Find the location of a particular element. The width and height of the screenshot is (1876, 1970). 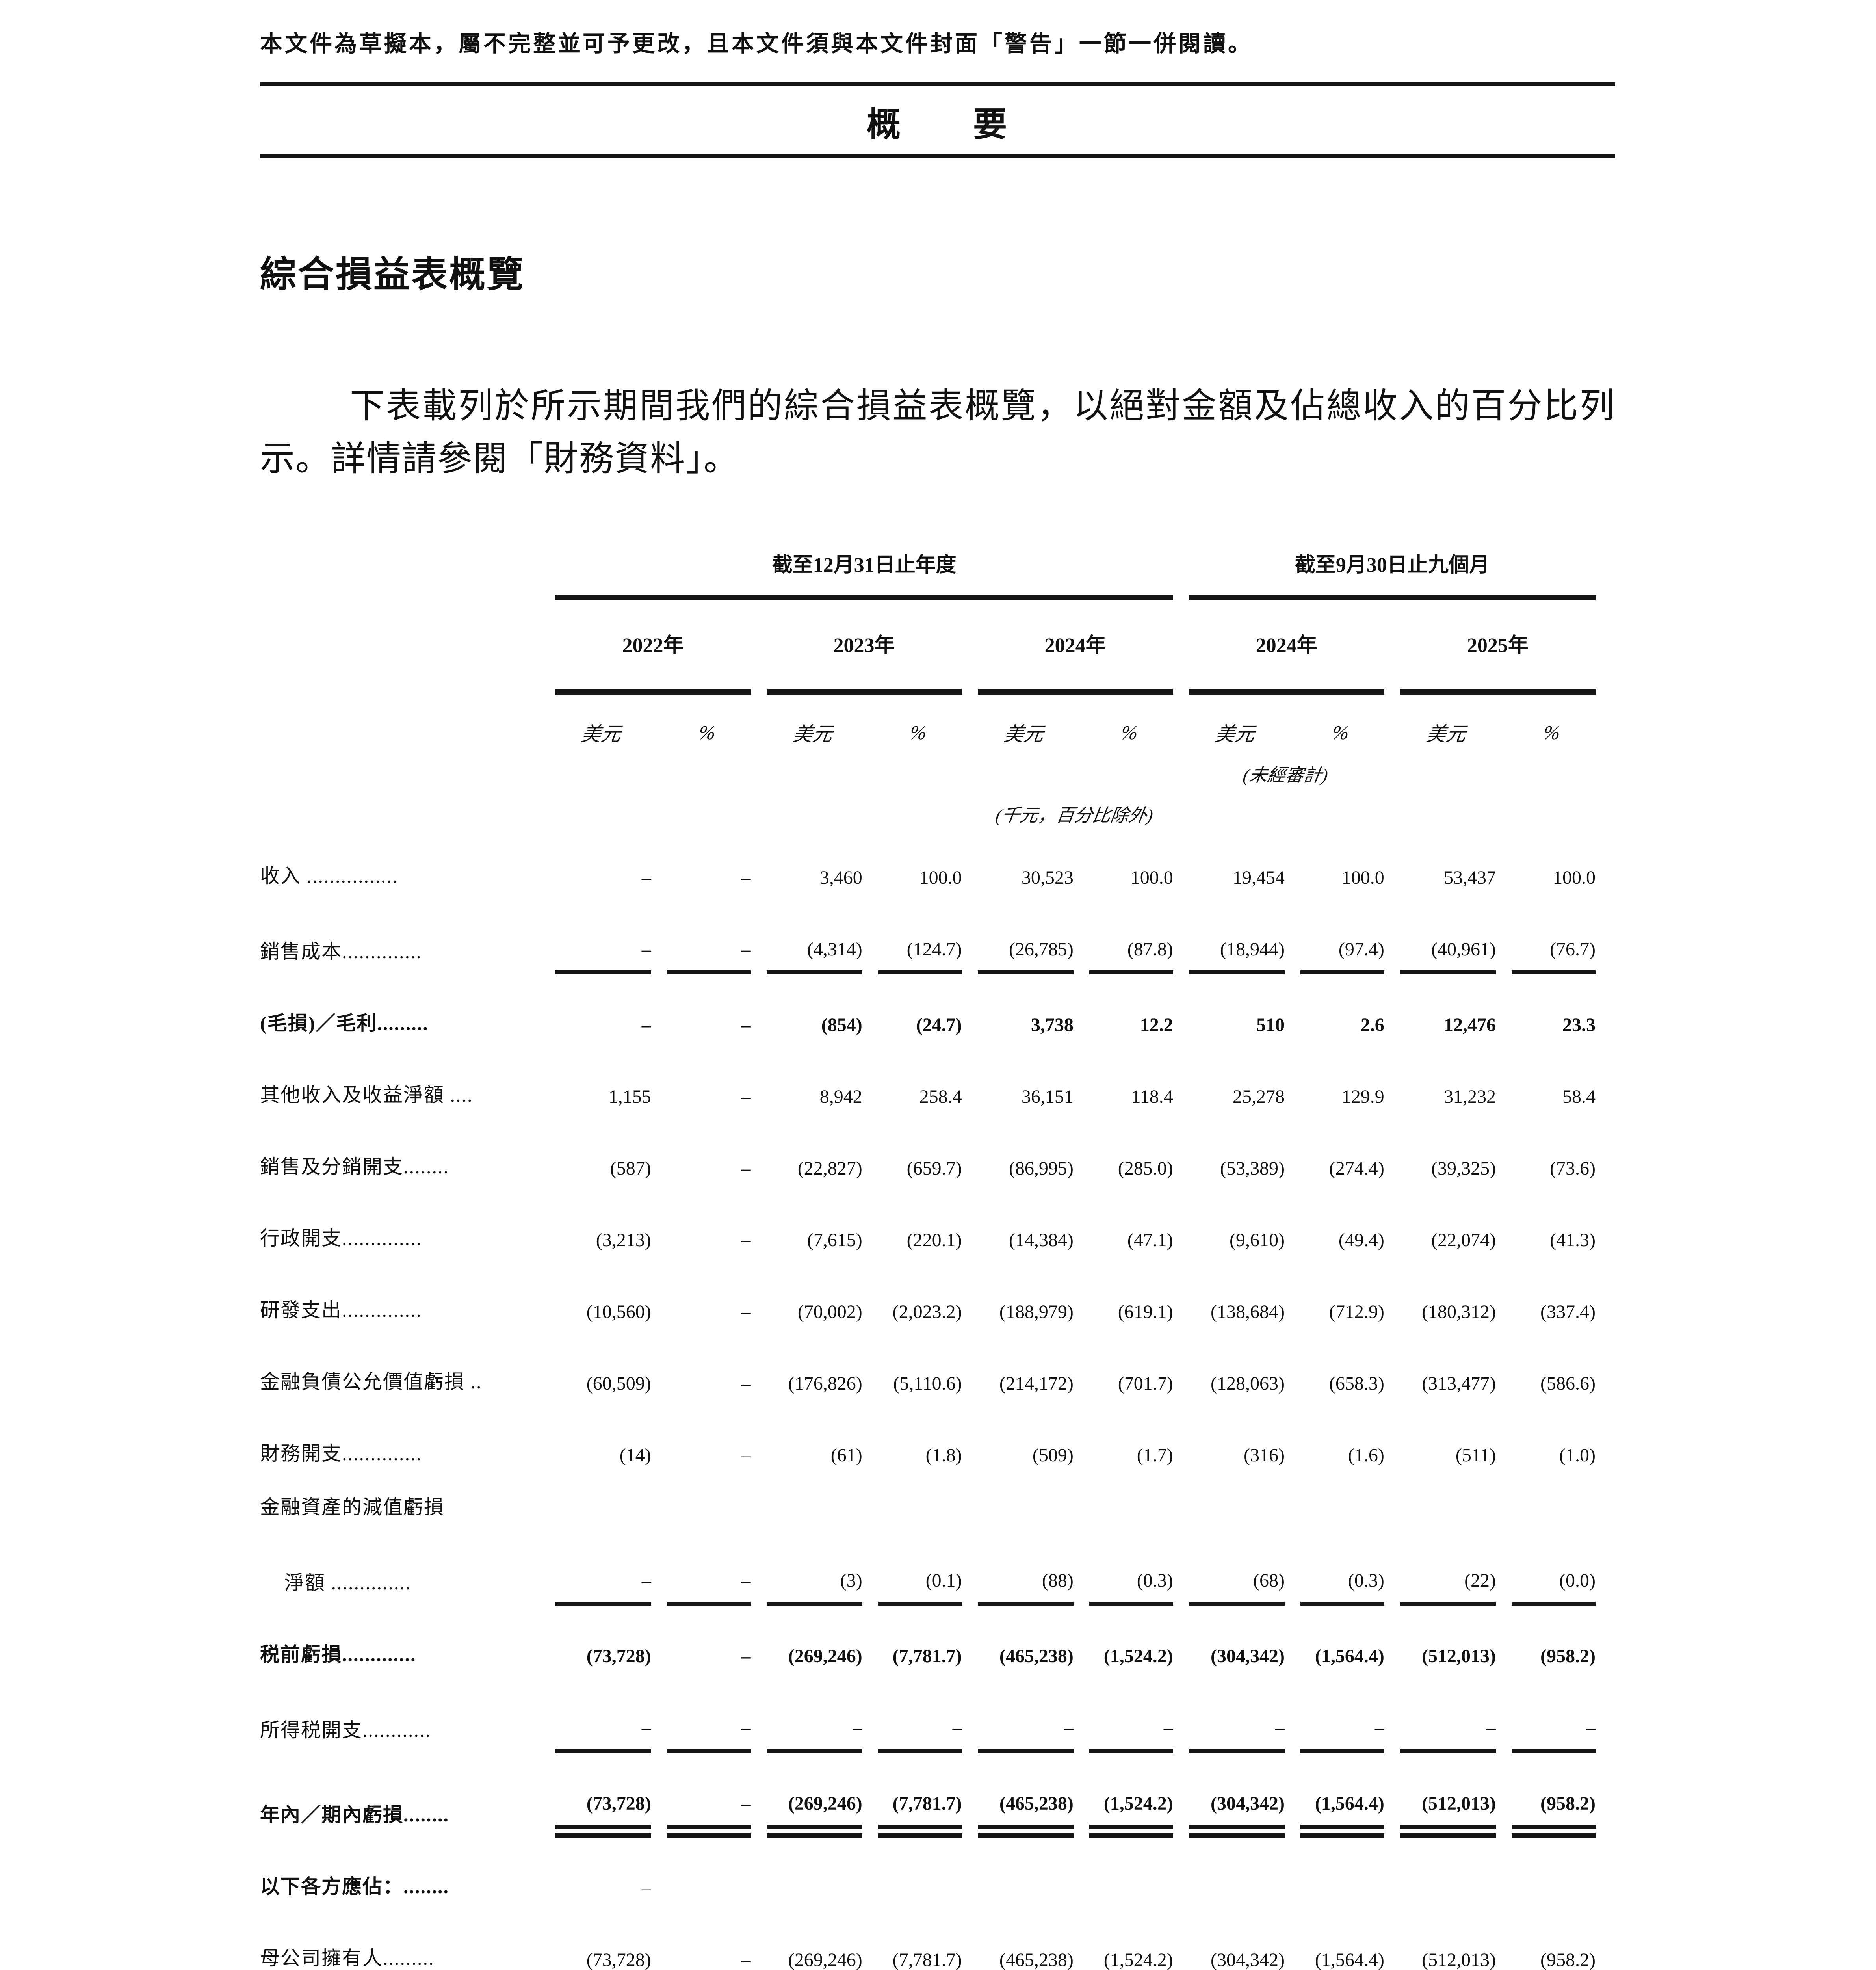

value-cell: (73,728) is located at coordinates (618, 1960).